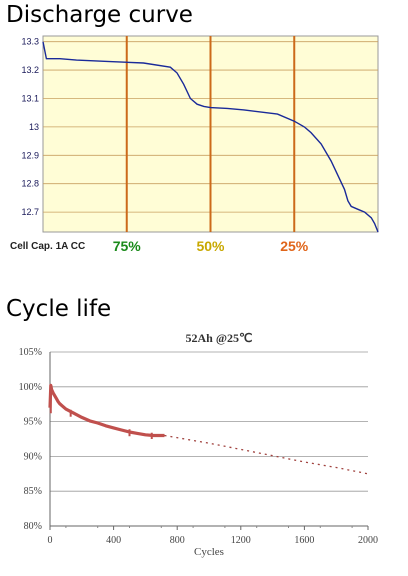 This screenshot has width=408, height=576. I want to click on capacity-marker-label: 75%, so click(127, 246).